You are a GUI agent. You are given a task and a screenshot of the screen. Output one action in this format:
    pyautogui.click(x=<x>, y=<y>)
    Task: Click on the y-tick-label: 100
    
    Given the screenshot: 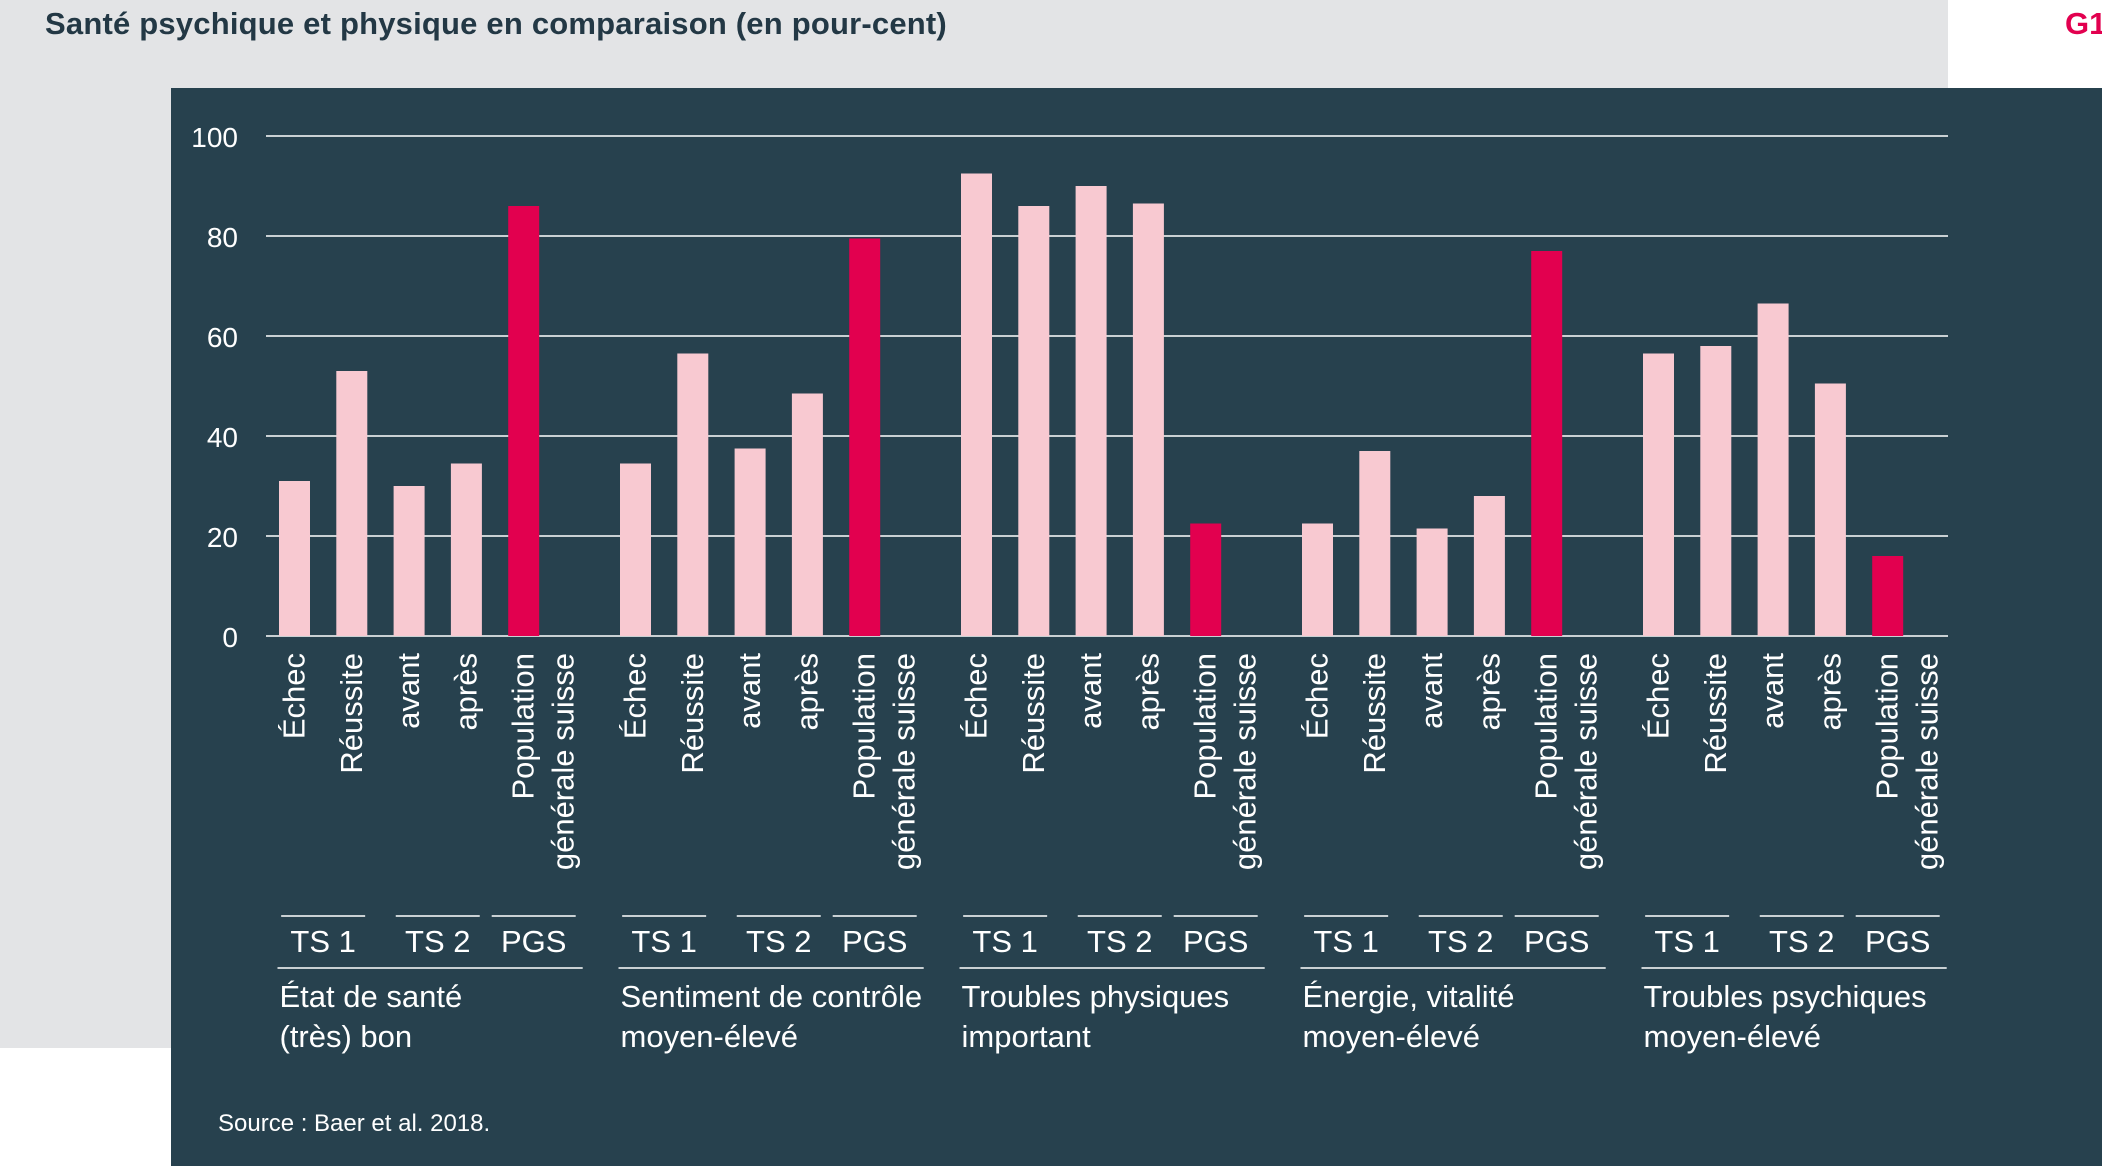 What is the action you would take?
    pyautogui.click(x=214, y=137)
    